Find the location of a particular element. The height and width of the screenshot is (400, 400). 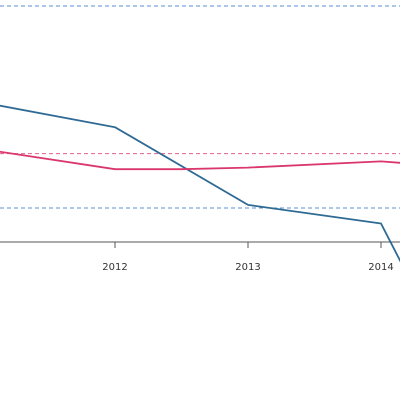

x-tick-labels: 2012 2013 2014 is located at coordinates (247, 267).